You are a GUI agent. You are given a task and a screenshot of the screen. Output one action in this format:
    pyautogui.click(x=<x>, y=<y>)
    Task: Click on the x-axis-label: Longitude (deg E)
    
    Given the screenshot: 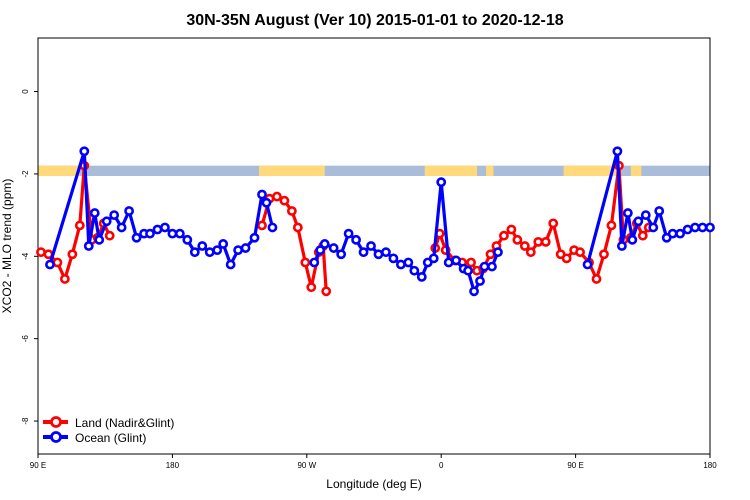 What is the action you would take?
    pyautogui.click(x=373, y=484)
    